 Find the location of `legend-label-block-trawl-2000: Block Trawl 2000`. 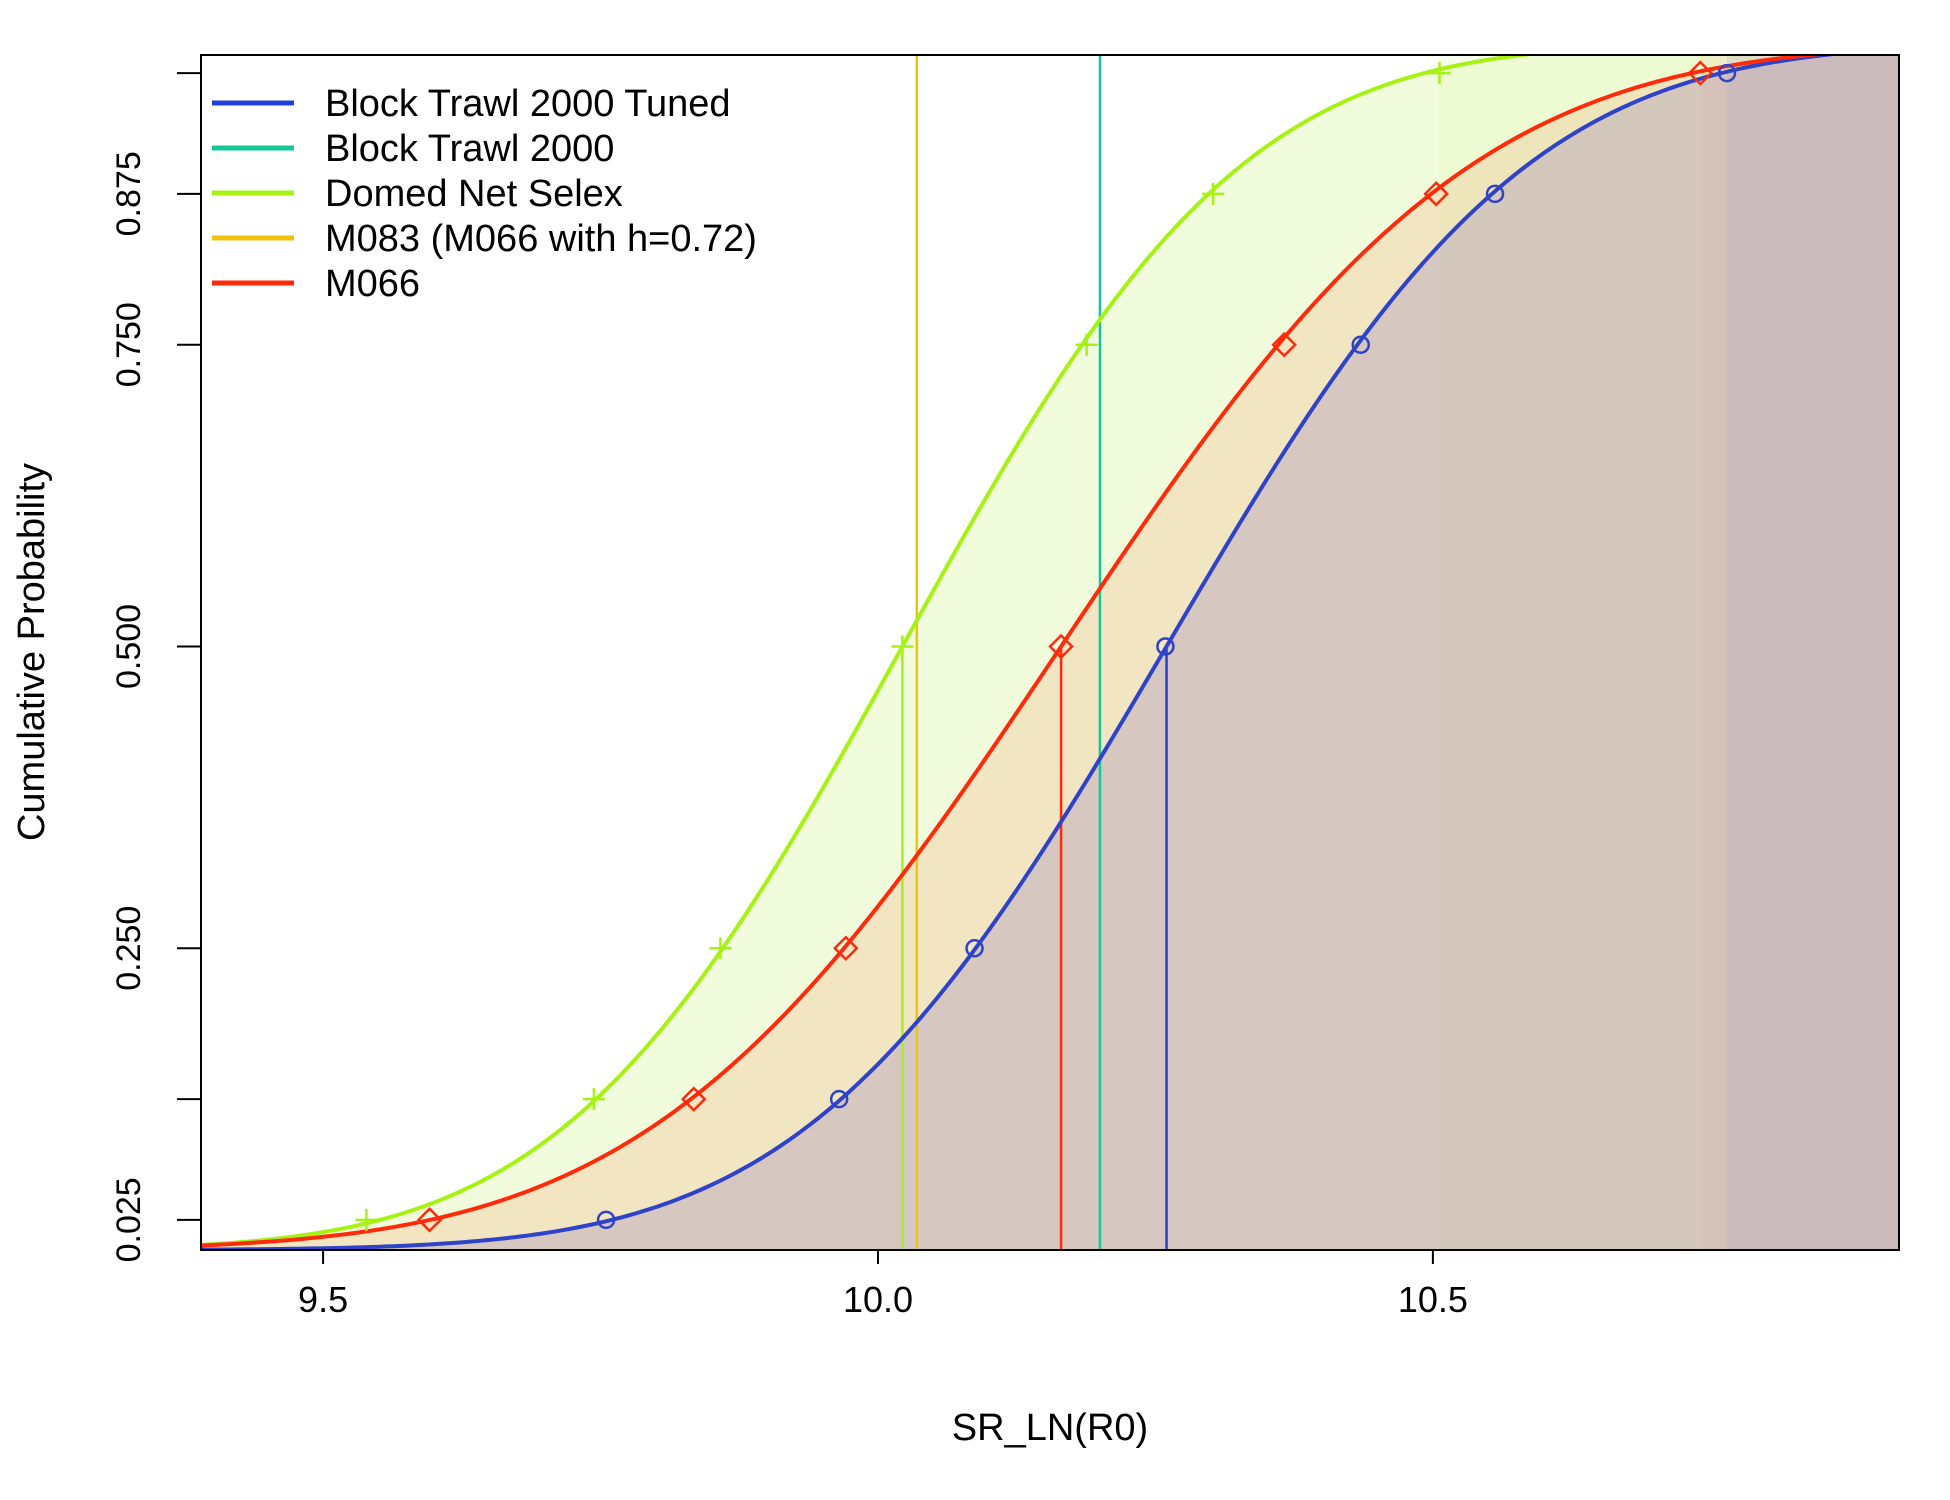

legend-label-block-trawl-2000: Block Trawl 2000 is located at coordinates (469, 149).